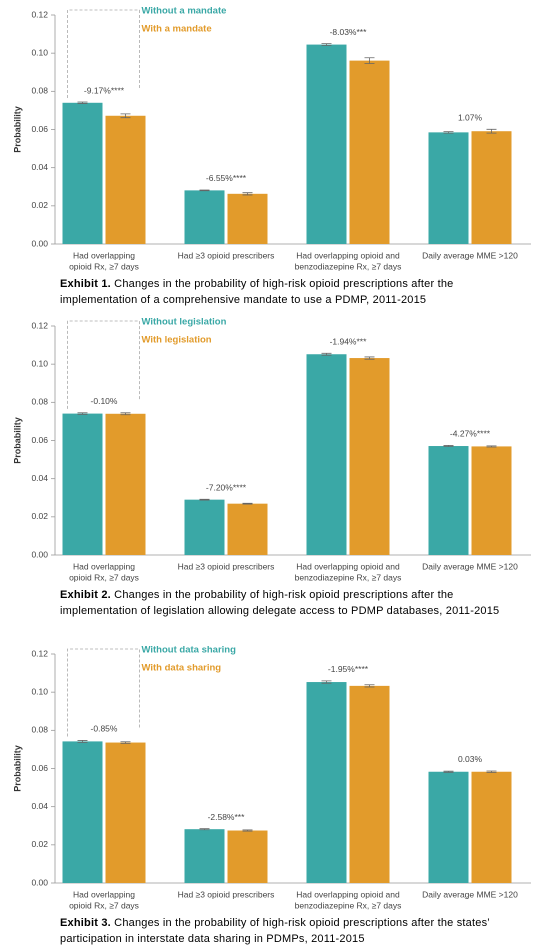 Image resolution: width=539 pixels, height=949 pixels. Describe the element at coordinates (85, 284) in the screenshot. I see `caption-label: Exhibit 1.` at that location.